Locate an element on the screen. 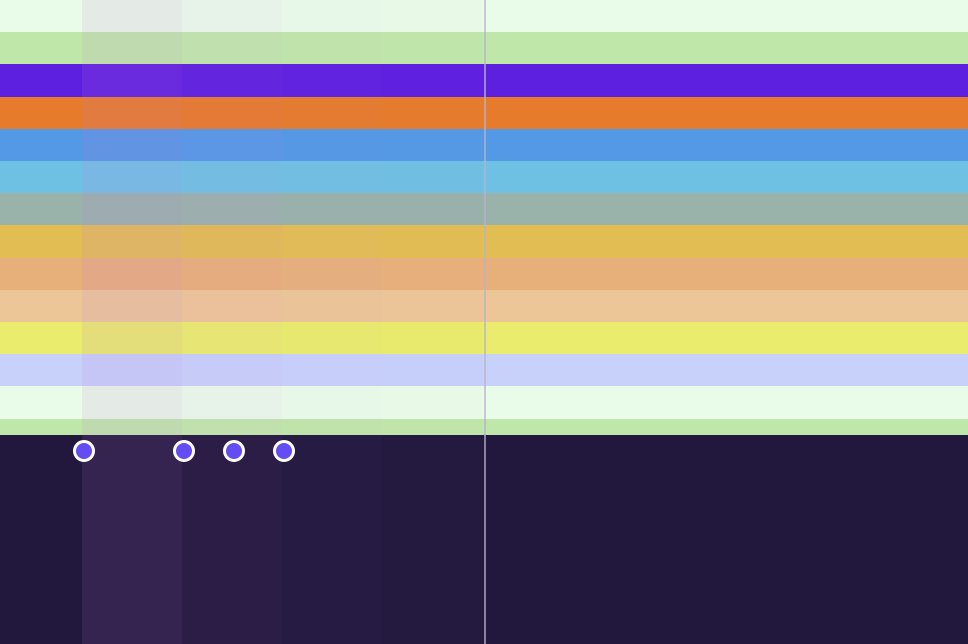 Image resolution: width=968 pixels, height=644 pixels. vertical-divider is located at coordinates (485, 322).